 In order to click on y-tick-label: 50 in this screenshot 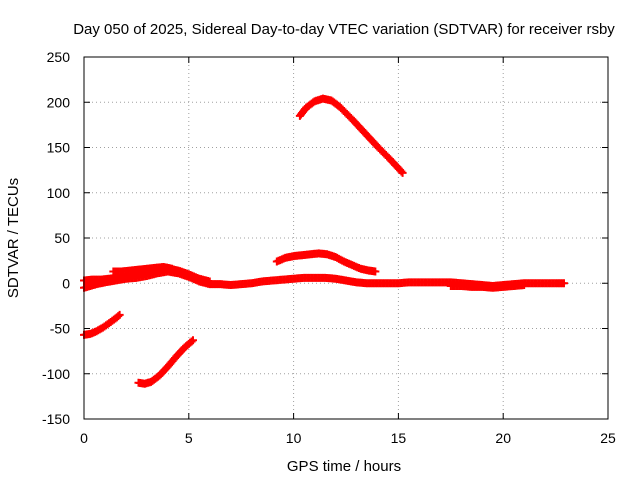, I will do `click(62, 238)`.